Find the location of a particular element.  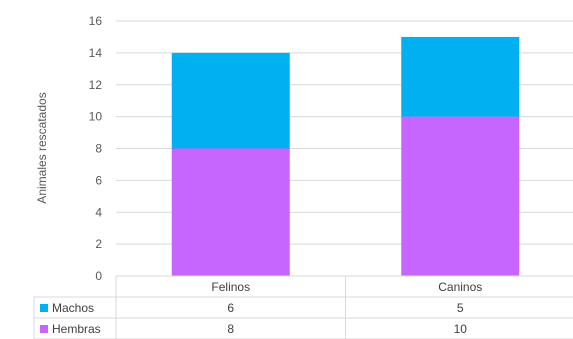

bar-hembras-caninos is located at coordinates (460, 196).